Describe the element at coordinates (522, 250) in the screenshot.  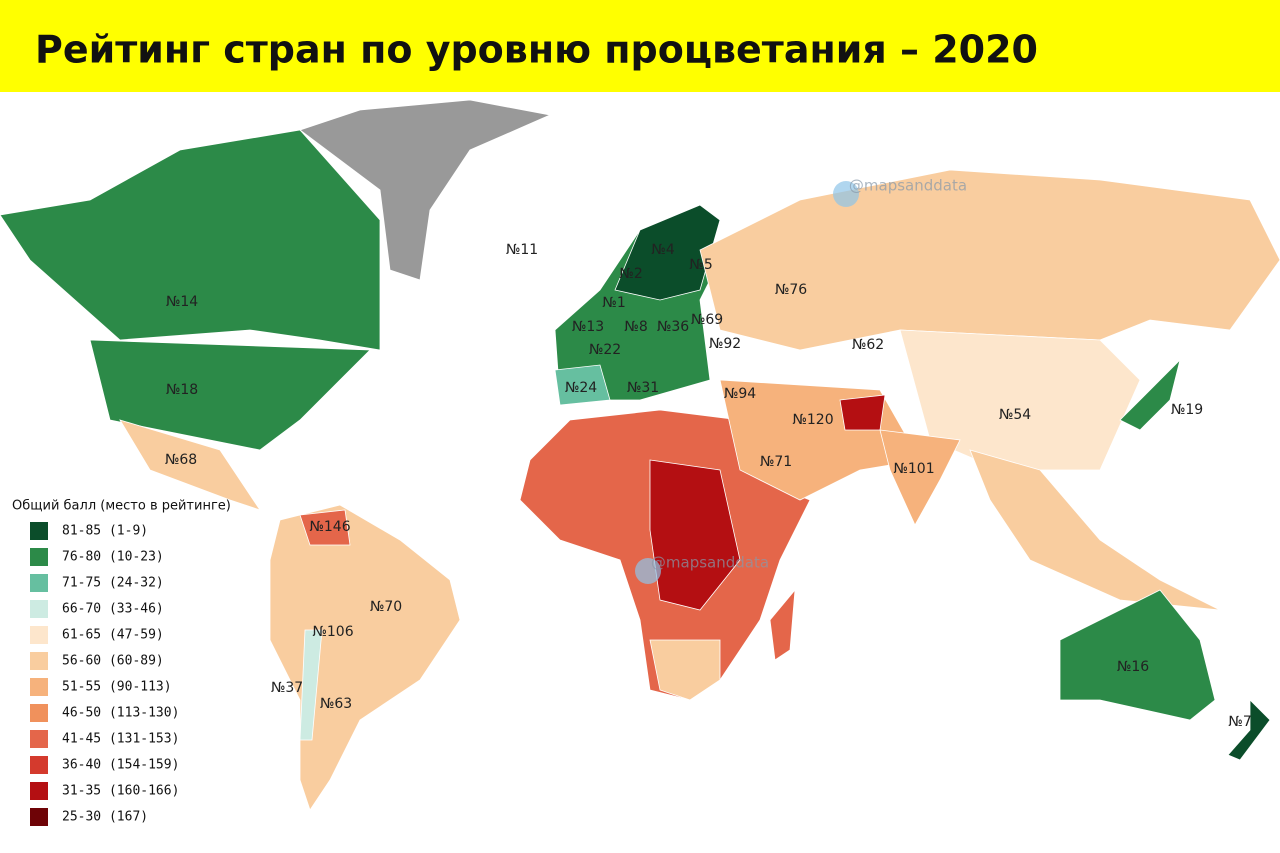
I see `map-label: №11` at that location.